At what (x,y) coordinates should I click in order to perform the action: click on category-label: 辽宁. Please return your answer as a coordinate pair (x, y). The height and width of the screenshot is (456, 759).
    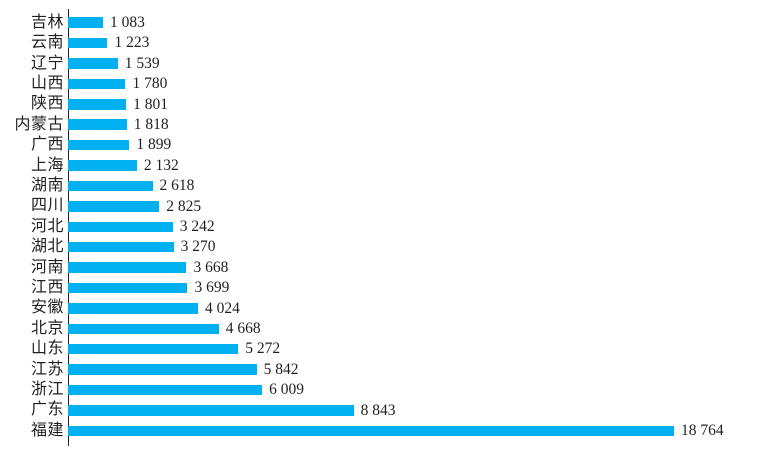
    Looking at the image, I should click on (47, 63).